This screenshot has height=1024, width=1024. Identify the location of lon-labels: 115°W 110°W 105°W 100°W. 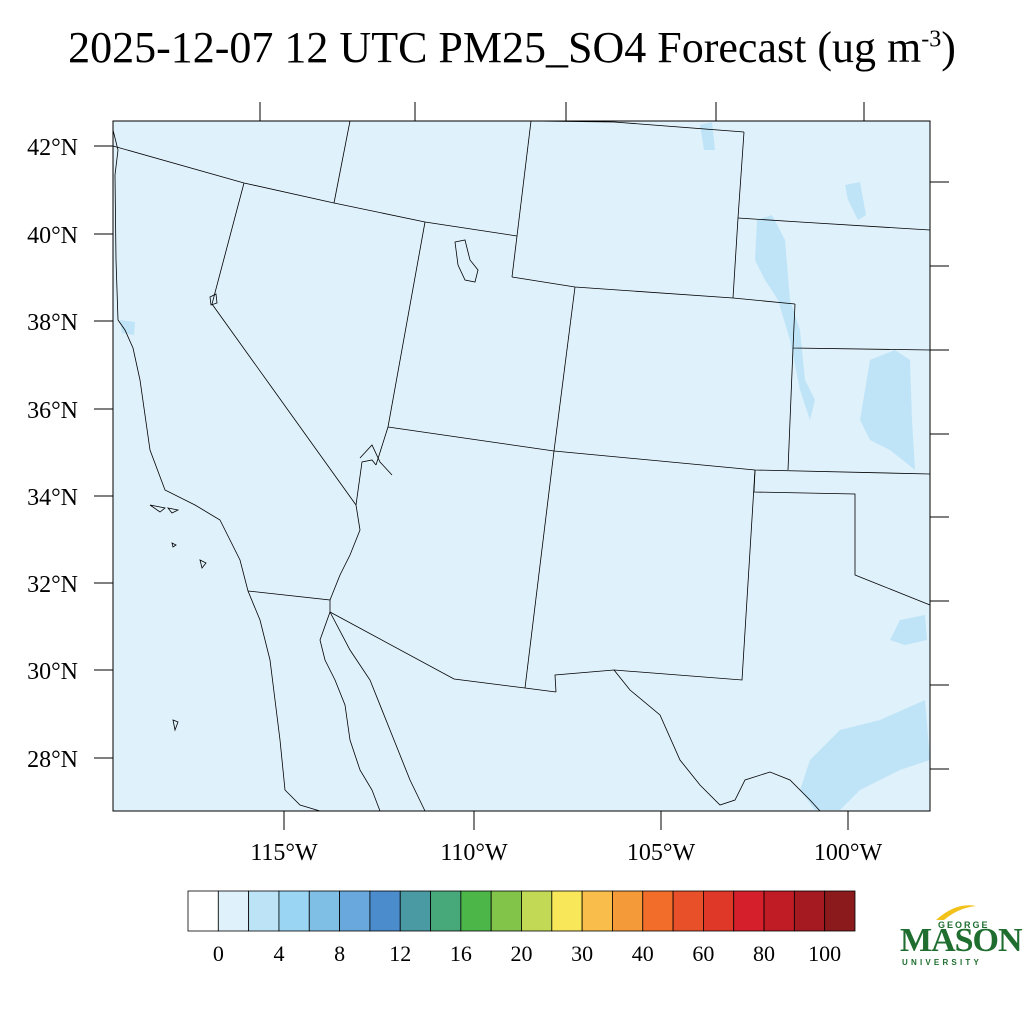
(566, 853).